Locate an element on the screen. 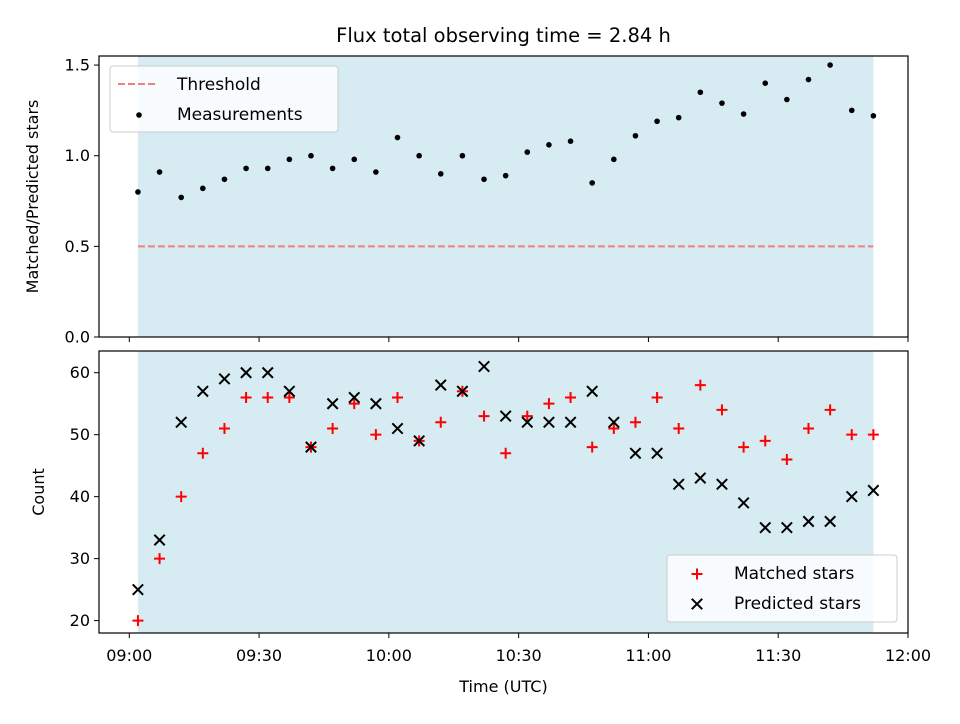  bottom-xtick-label: 12:00 is located at coordinates (908, 655).